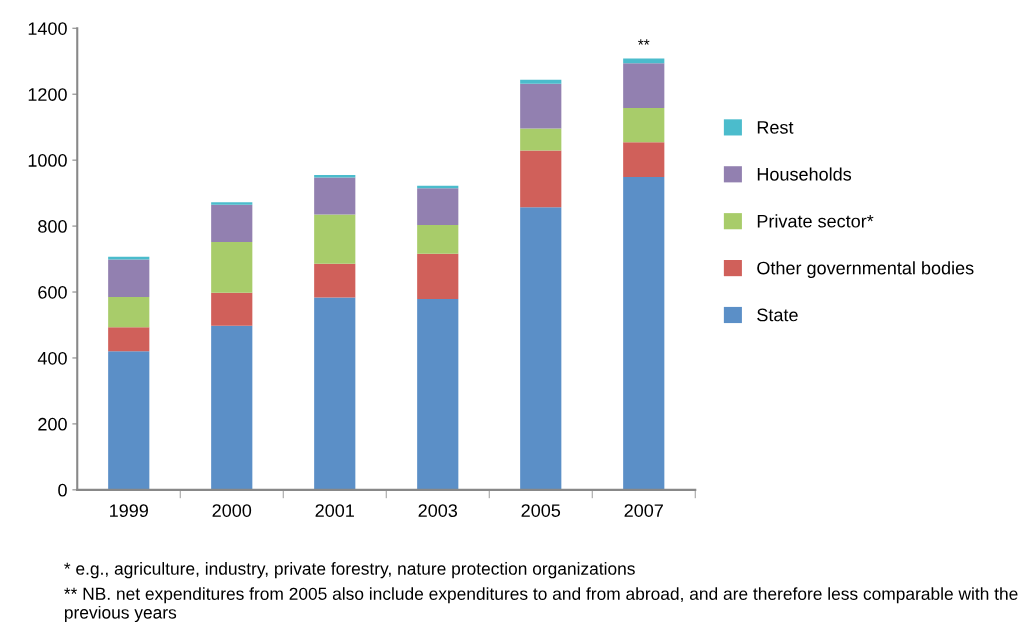 This screenshot has width=1030, height=628. What do you see at coordinates (52, 424) in the screenshot?
I see `y-tick-label: 200` at bounding box center [52, 424].